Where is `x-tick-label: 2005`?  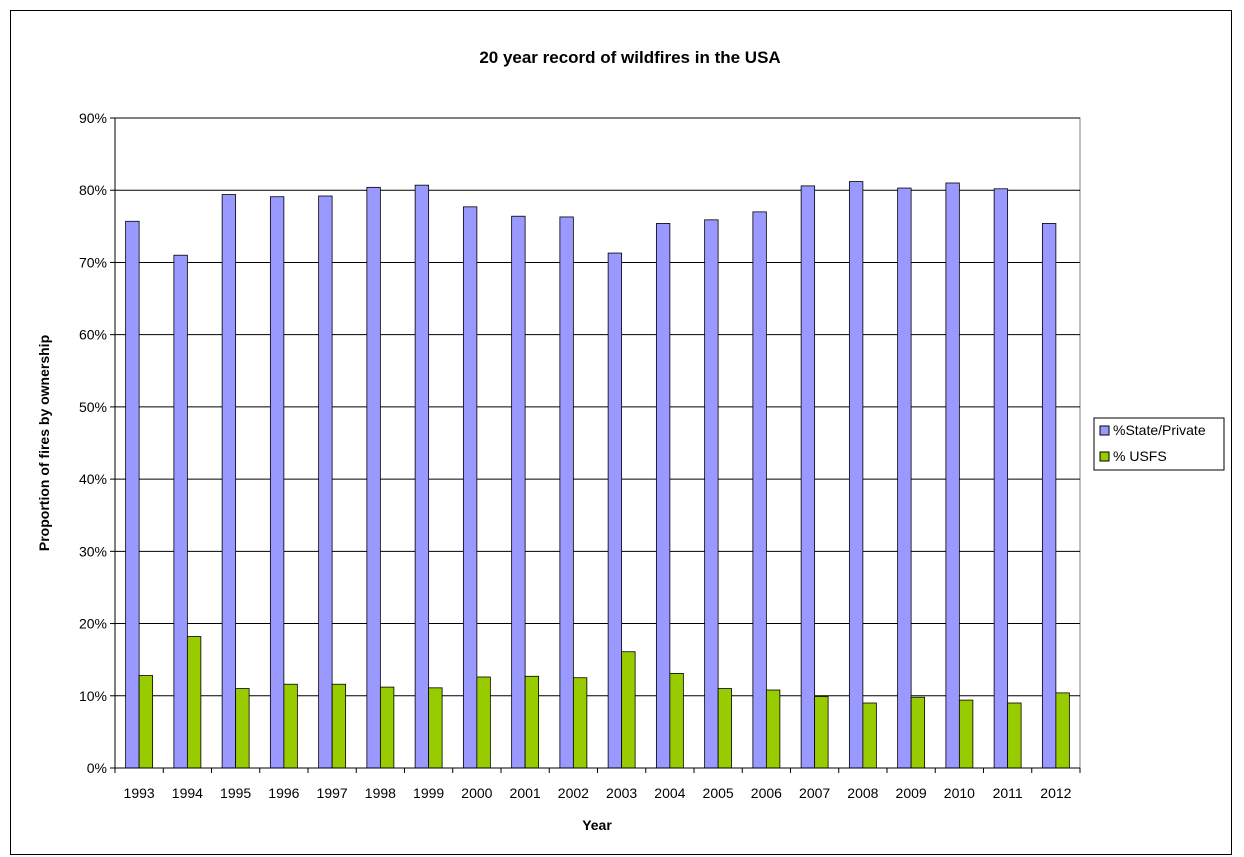
x-tick-label: 2005 is located at coordinates (718, 793).